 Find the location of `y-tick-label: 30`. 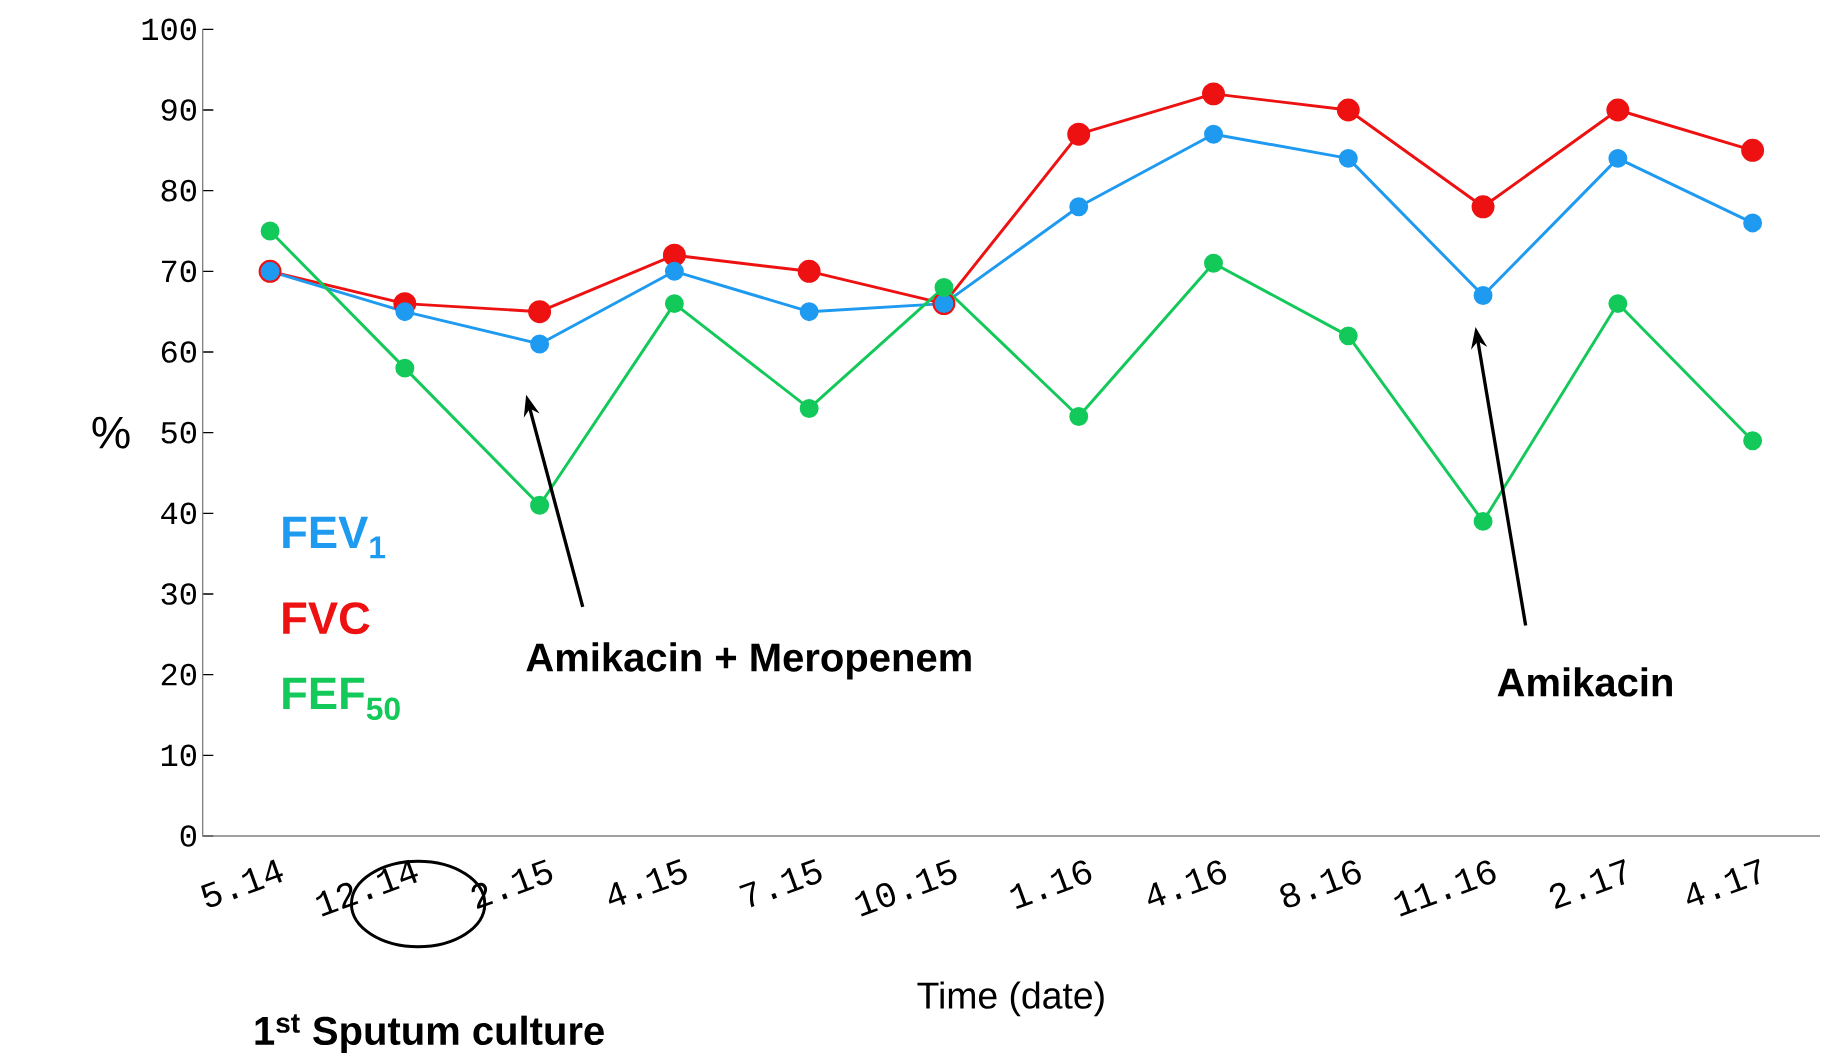

y-tick-label: 30 is located at coordinates (178, 594).